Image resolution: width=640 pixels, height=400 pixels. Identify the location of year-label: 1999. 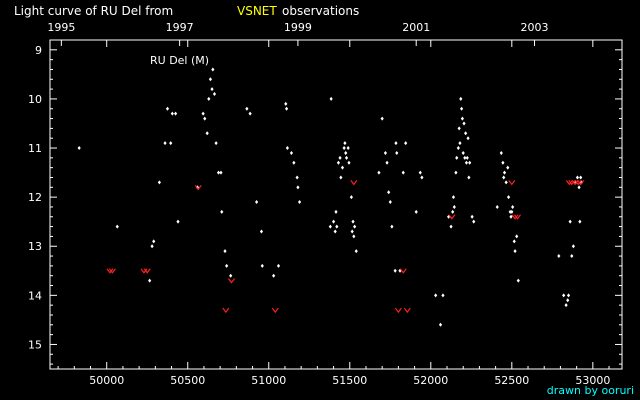
(298, 27).